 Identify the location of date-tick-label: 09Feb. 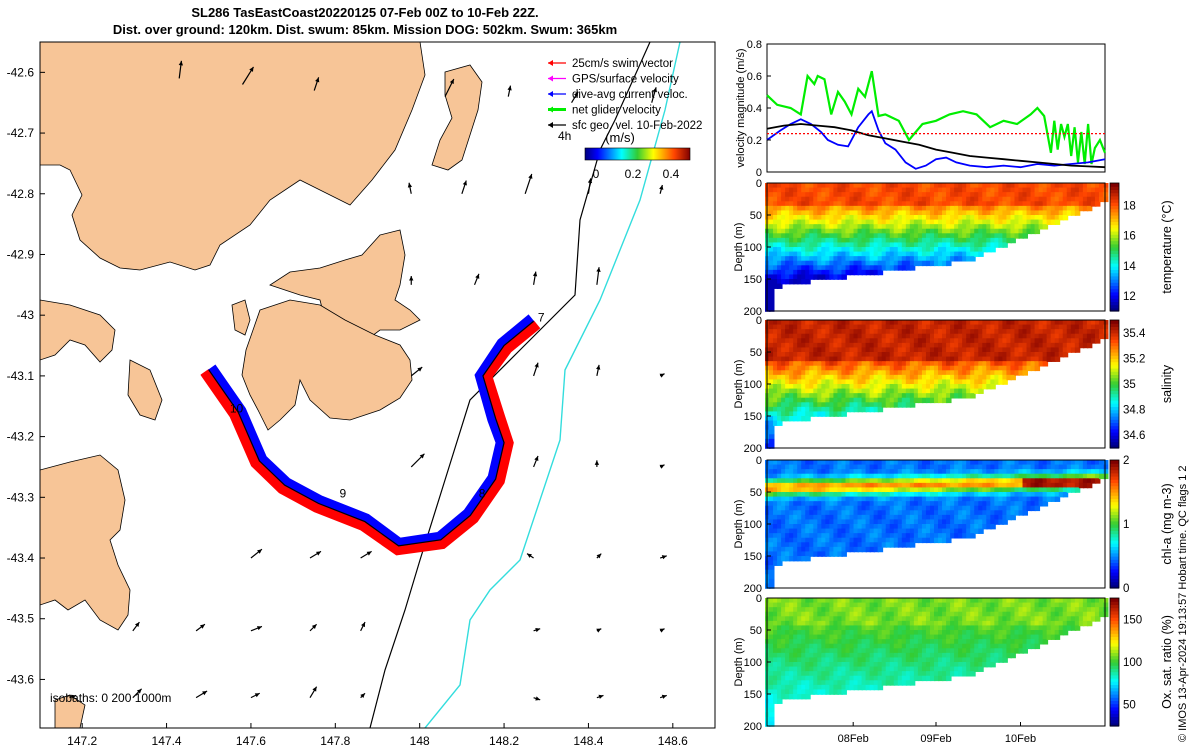
(935, 739).